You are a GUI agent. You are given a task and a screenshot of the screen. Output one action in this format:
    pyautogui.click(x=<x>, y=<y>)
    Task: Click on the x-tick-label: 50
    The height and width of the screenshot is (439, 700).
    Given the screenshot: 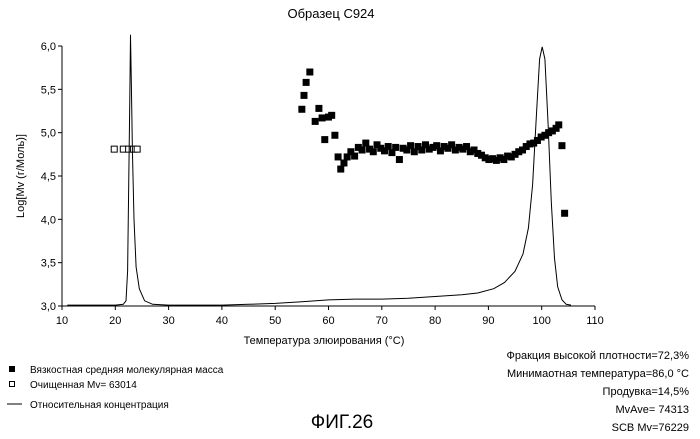 What is the action you would take?
    pyautogui.click(x=275, y=321)
    